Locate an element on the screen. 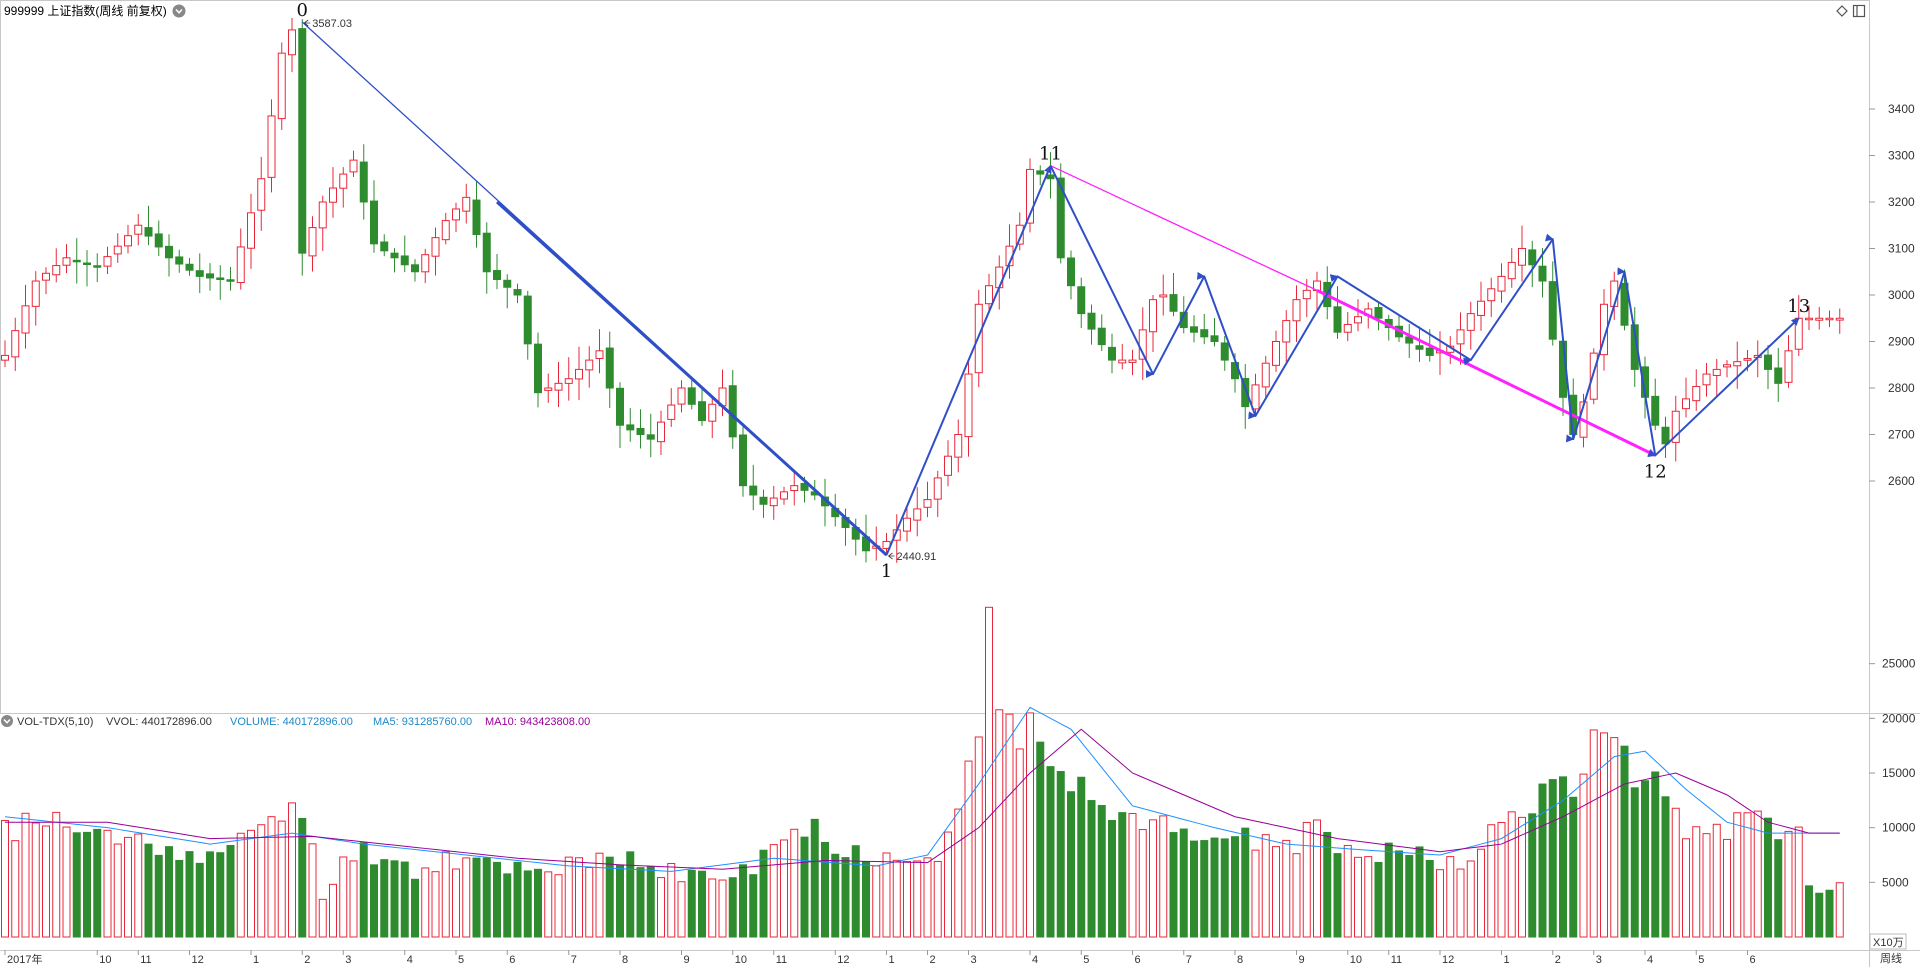 This screenshot has height=967, width=1920. window-icon is located at coordinates (1859, 11).